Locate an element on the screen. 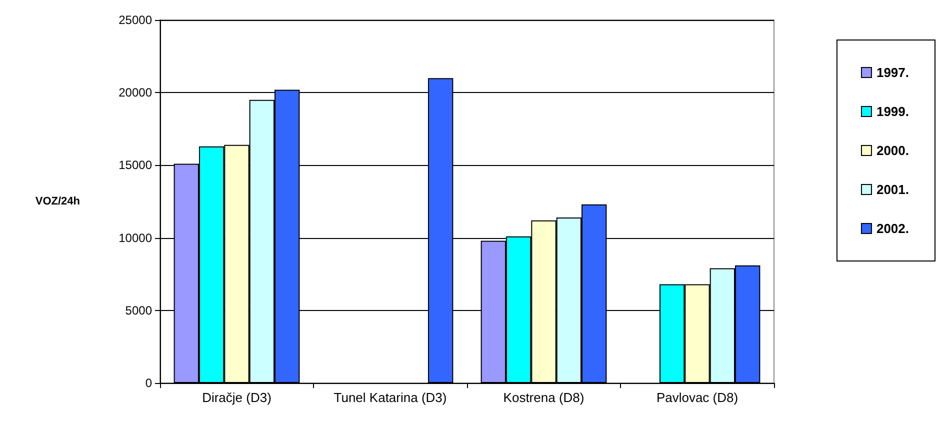 The height and width of the screenshot is (436, 939). x-tick-label: Tunel Katarina (D3) is located at coordinates (390, 397).